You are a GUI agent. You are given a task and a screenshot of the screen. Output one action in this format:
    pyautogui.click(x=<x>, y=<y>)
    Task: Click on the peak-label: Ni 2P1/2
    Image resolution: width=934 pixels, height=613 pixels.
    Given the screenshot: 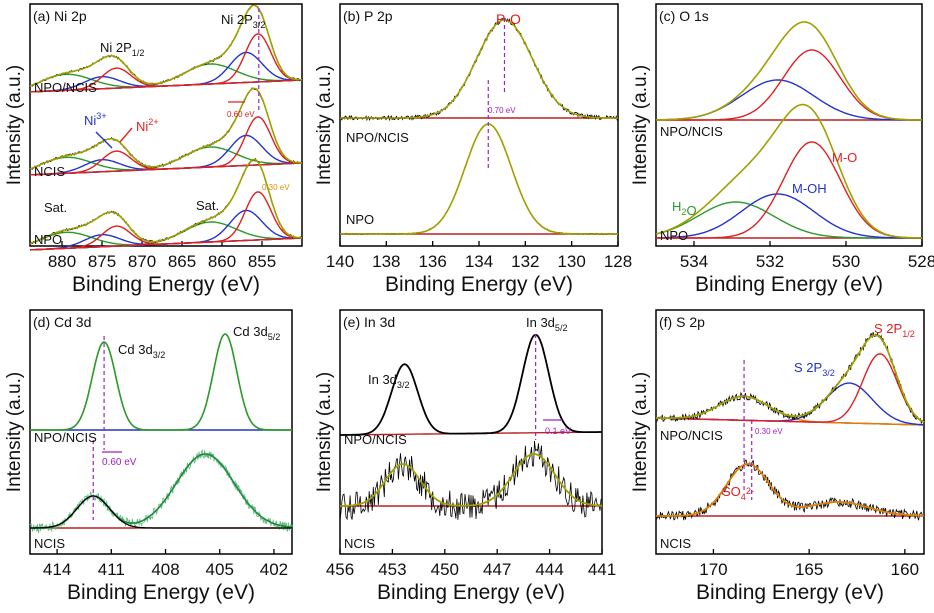 What is the action you would take?
    pyautogui.click(x=122, y=49)
    